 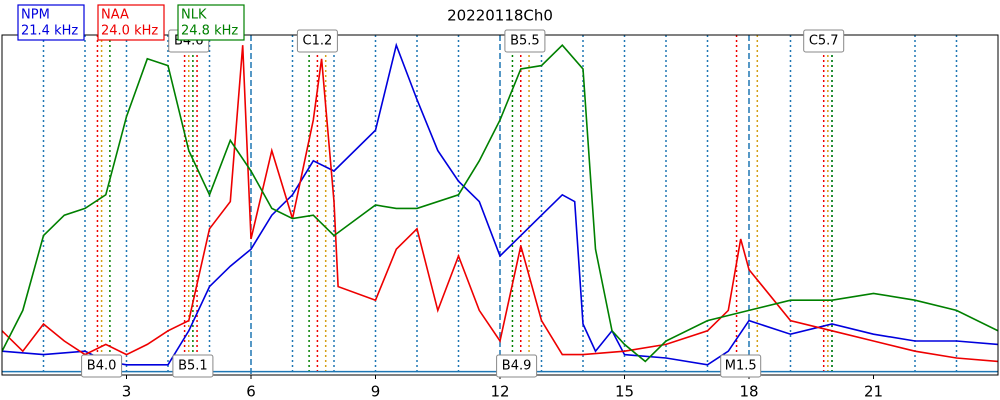 What do you see at coordinates (35, 15) in the screenshot?
I see `legend-name: NPM` at bounding box center [35, 15].